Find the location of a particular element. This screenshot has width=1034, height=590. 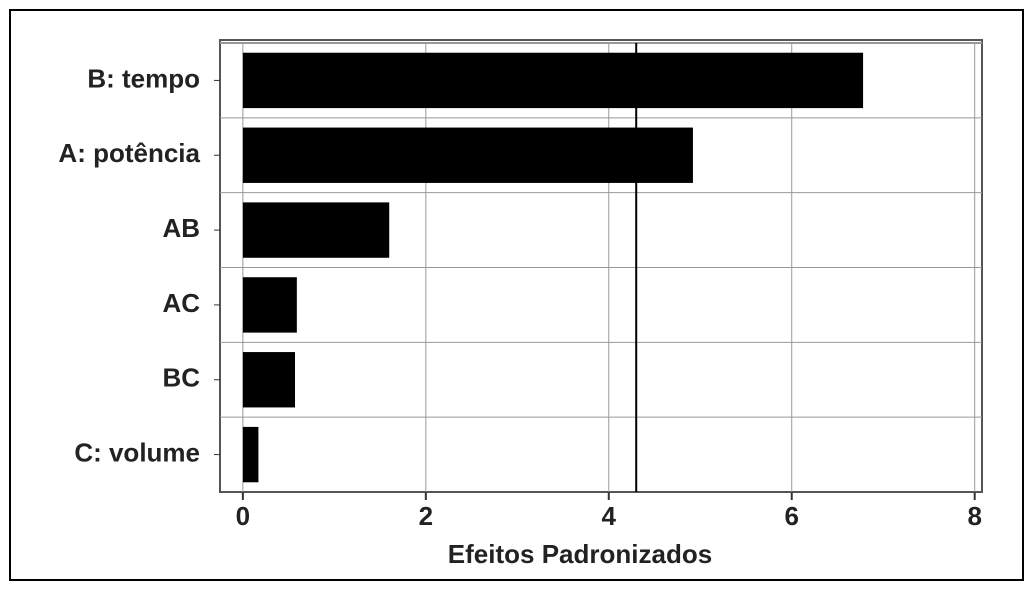

x-axis-label: Efeitos Padronizados is located at coordinates (580, 554).